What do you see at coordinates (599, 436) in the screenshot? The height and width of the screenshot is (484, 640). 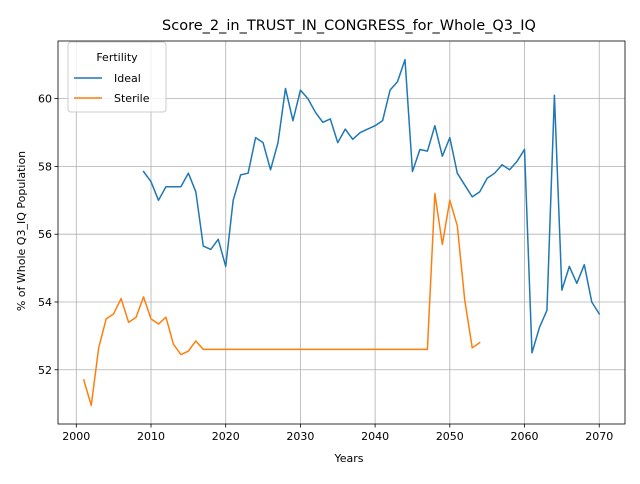 I see `x-tick-label: 2070` at bounding box center [599, 436].